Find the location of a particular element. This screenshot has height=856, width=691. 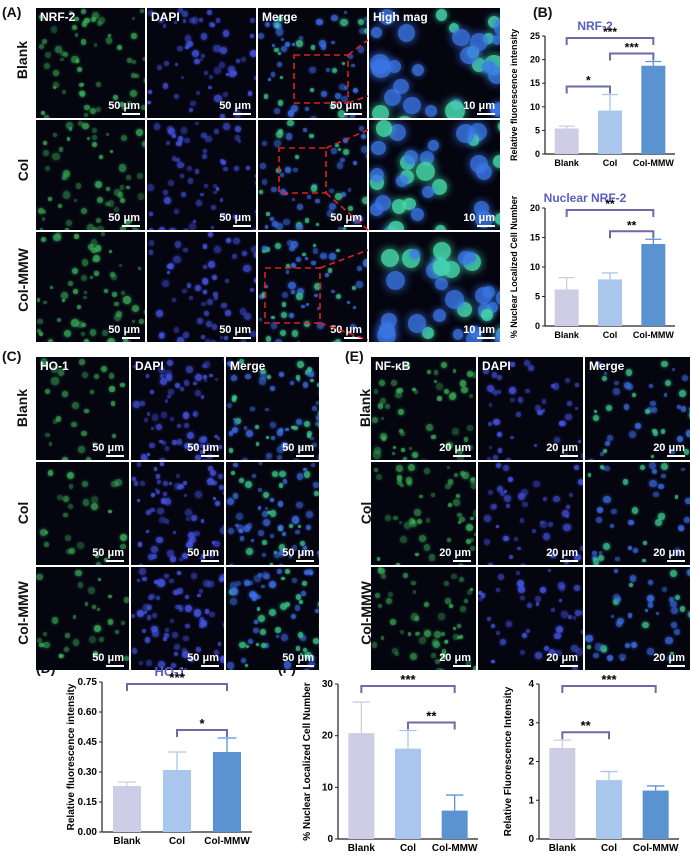

y-tick-label: 0.30 is located at coordinates (88, 772).